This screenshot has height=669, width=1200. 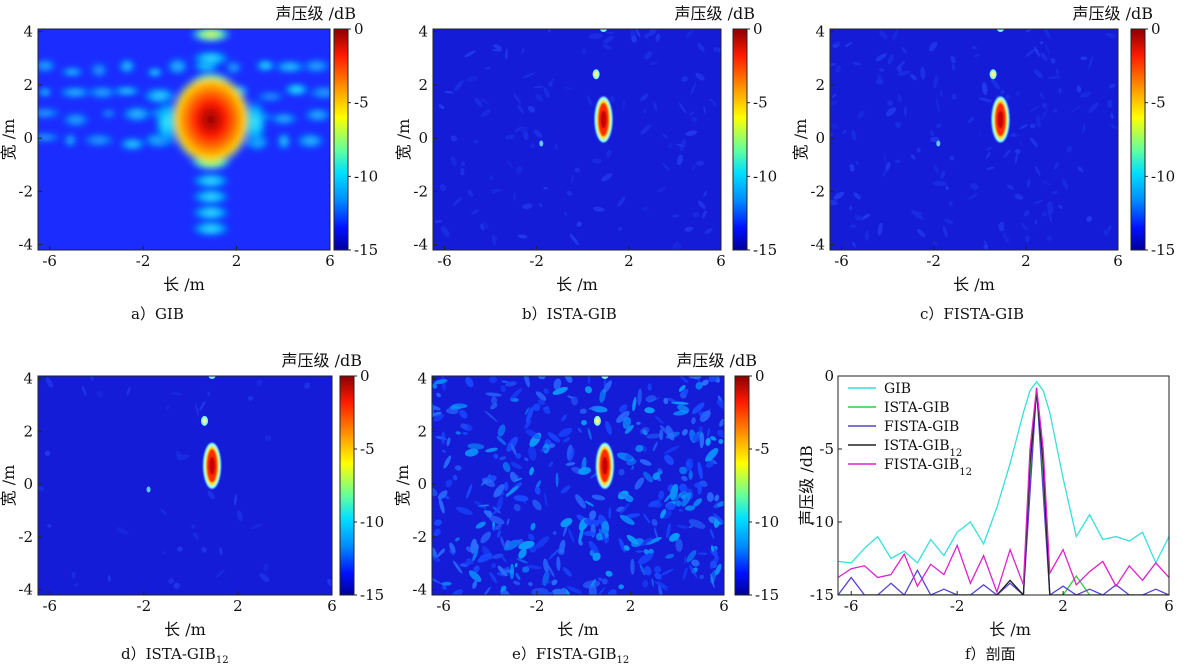 What do you see at coordinates (359, 29) in the screenshot?
I see `colorbar-tick-label: 0` at bounding box center [359, 29].